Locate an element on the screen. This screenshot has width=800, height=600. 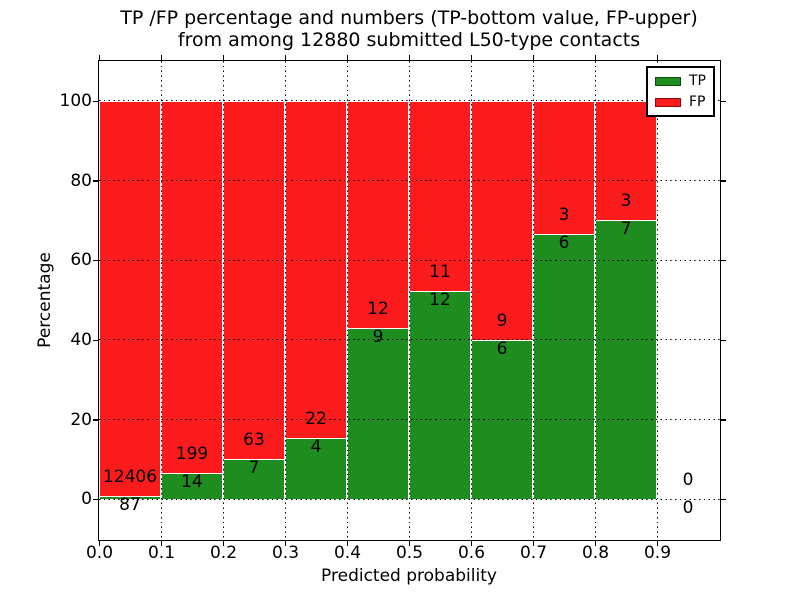
tp-count-label: 4 is located at coordinates (316, 446).